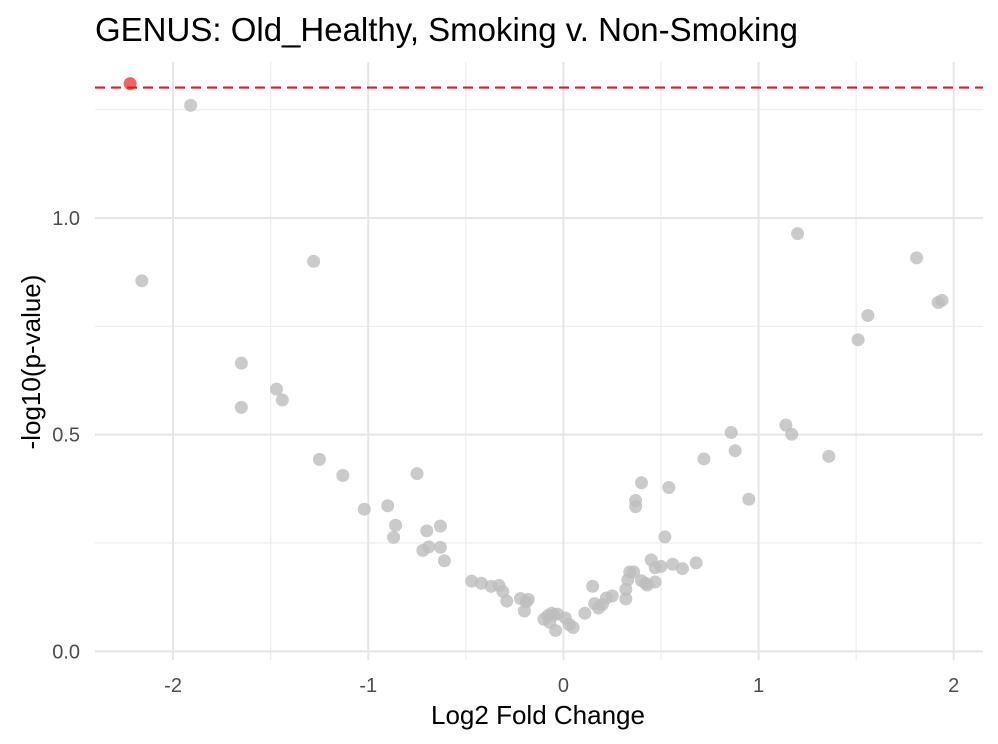 The height and width of the screenshot is (744, 998). Describe the element at coordinates (368, 686) in the screenshot. I see `x-tick-label: -1` at that location.